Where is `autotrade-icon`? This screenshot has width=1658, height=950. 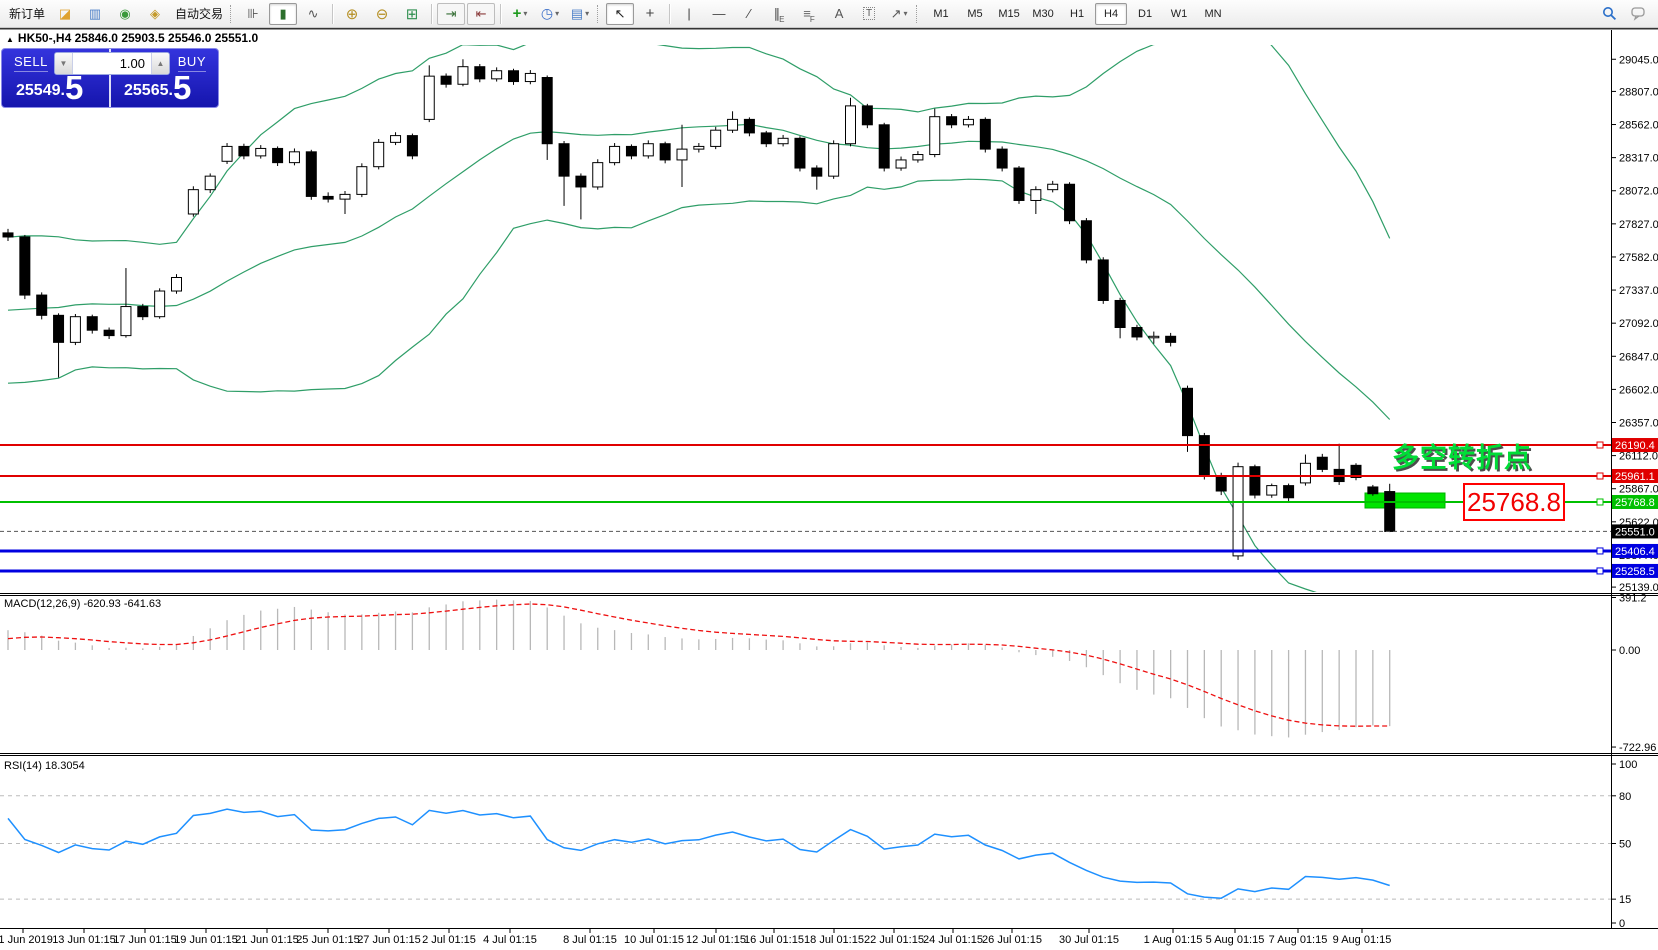 autotrade-icon is located at coordinates (155, 14).